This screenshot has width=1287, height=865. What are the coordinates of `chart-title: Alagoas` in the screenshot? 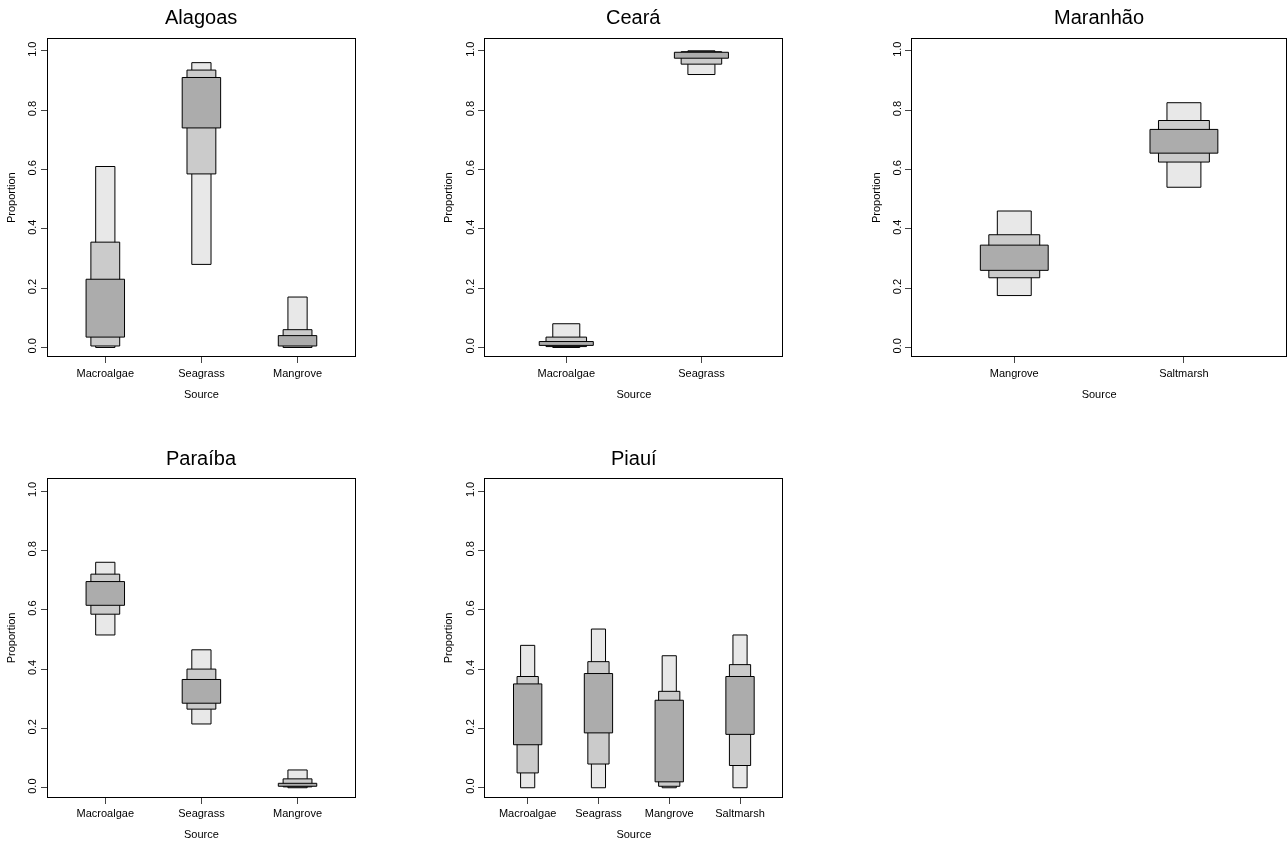 It's located at (201, 17).